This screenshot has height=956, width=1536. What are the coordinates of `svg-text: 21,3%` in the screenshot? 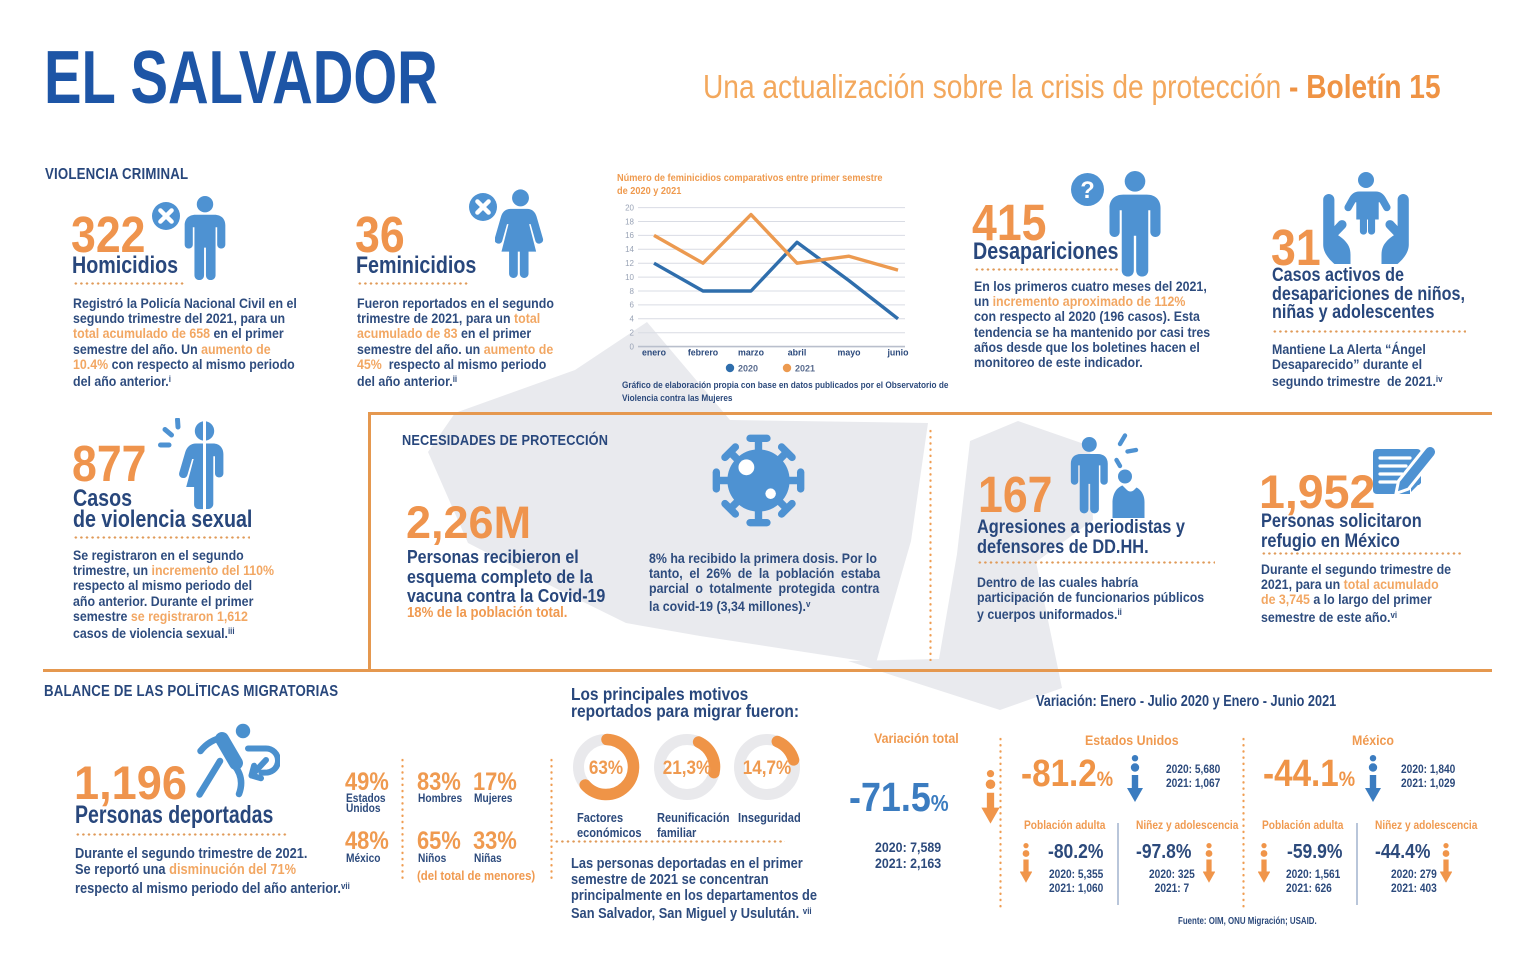 It's located at (687, 767).